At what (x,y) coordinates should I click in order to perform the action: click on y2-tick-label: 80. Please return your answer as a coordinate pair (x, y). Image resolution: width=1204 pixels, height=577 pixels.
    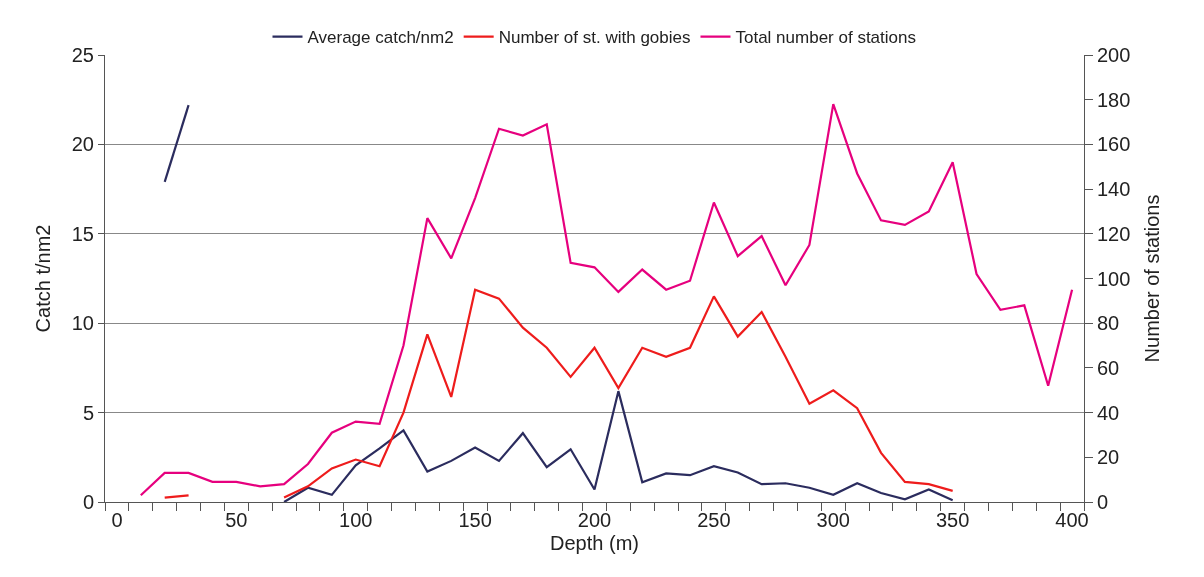
    Looking at the image, I should click on (1108, 323).